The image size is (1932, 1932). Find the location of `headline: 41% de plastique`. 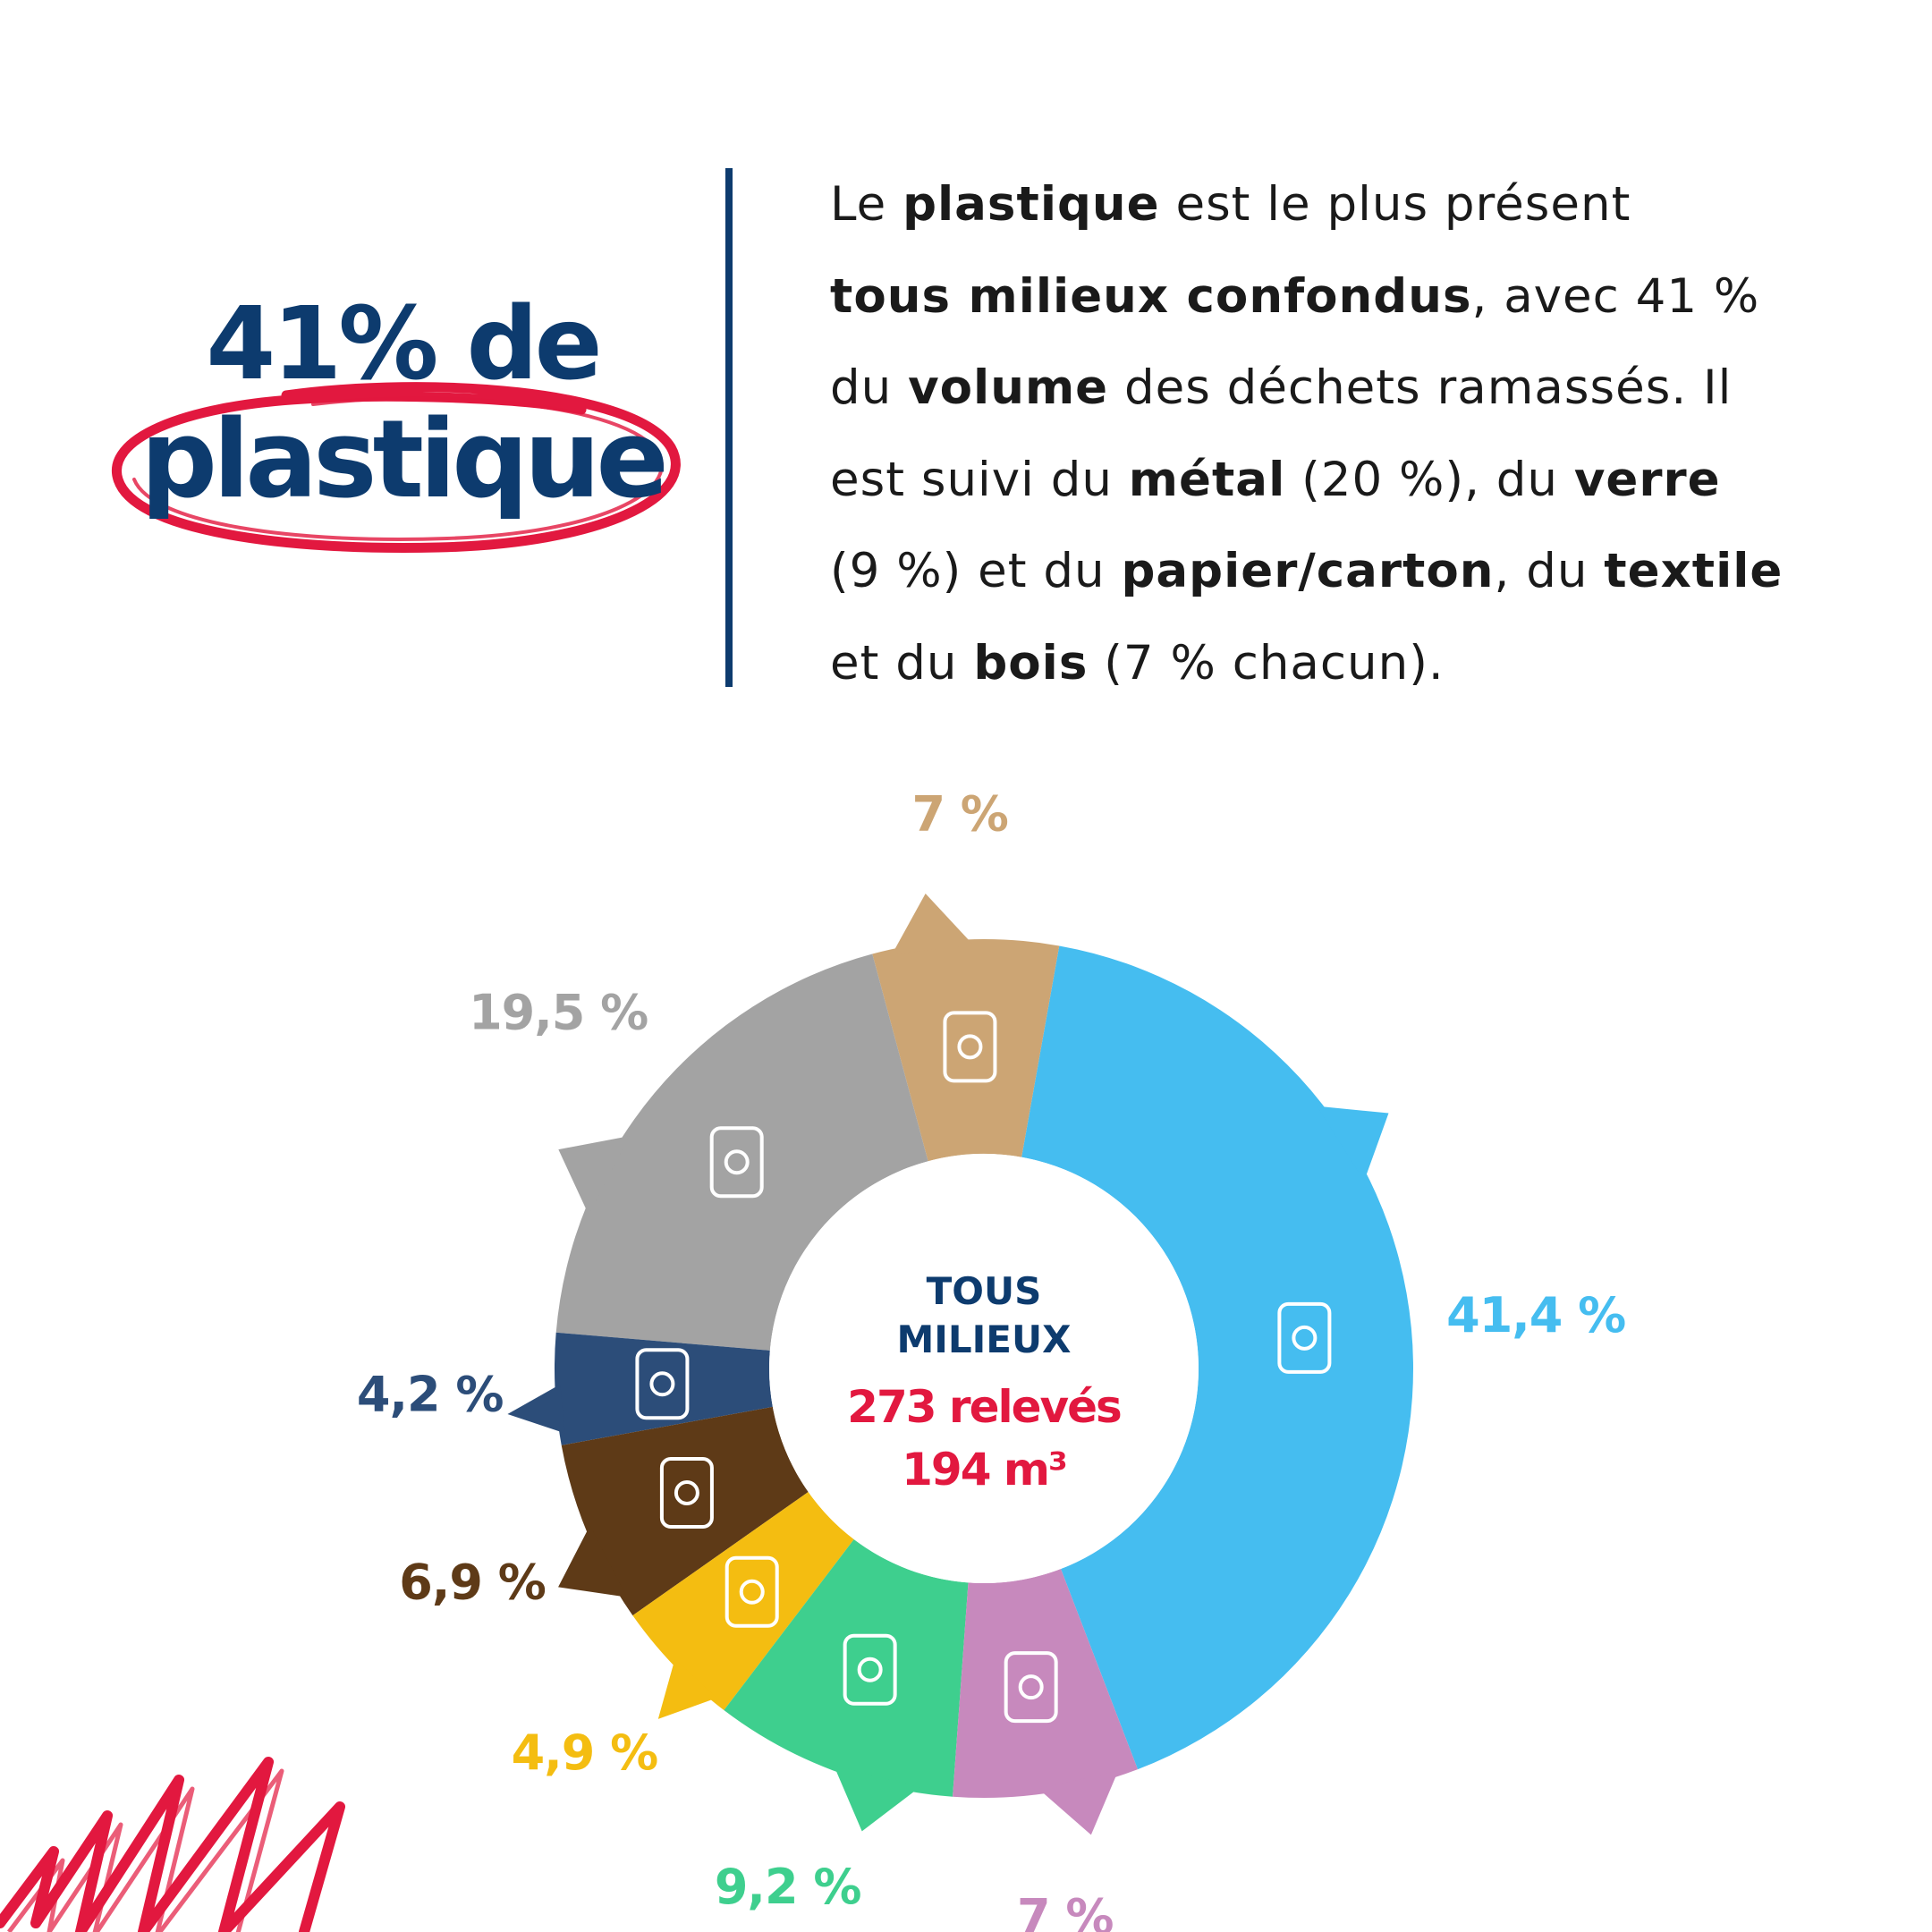

headline: 41% de plastique is located at coordinates (402, 402).